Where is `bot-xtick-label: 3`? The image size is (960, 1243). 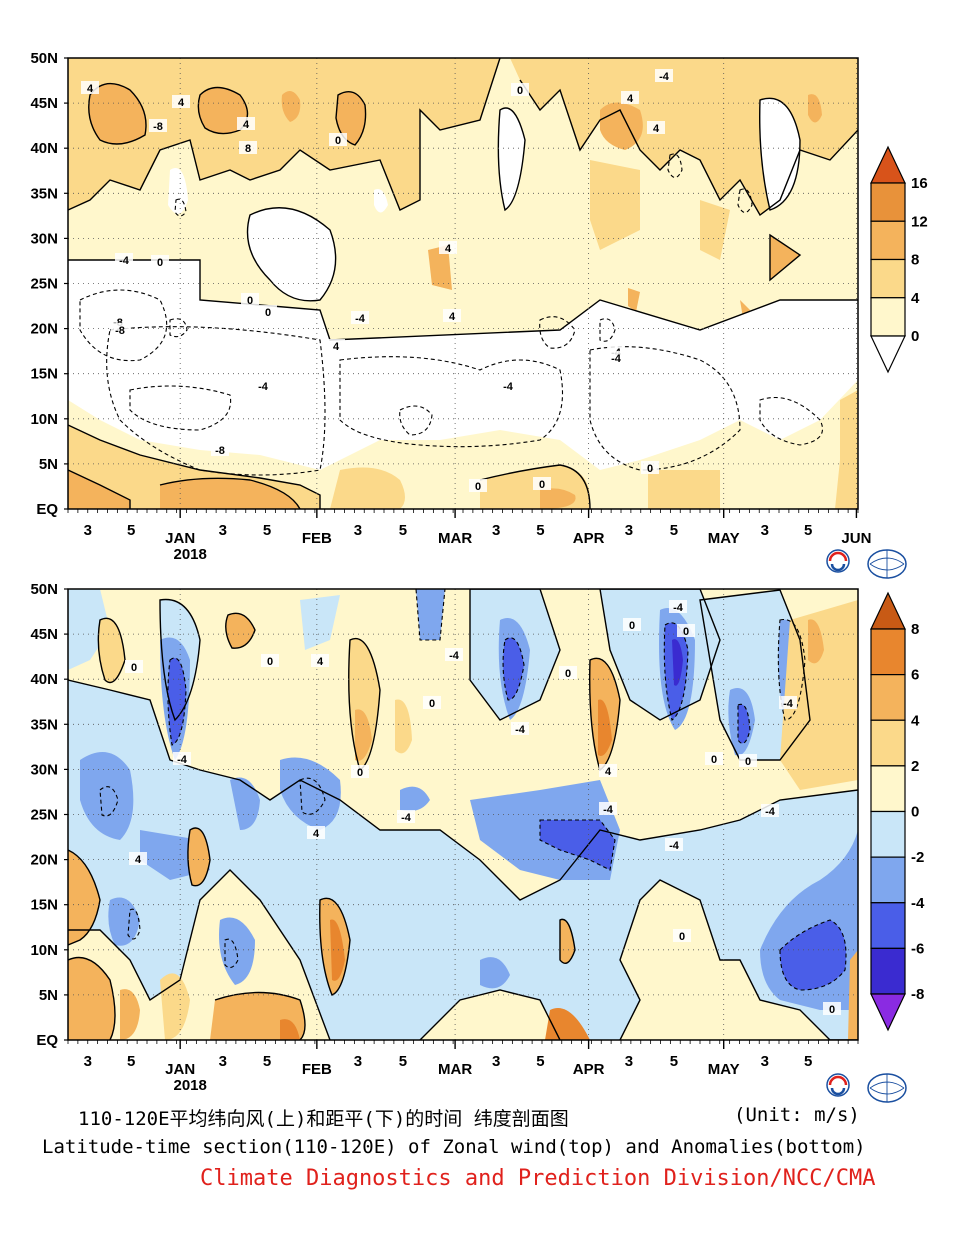 bot-xtick-label: 3 is located at coordinates (765, 1061).